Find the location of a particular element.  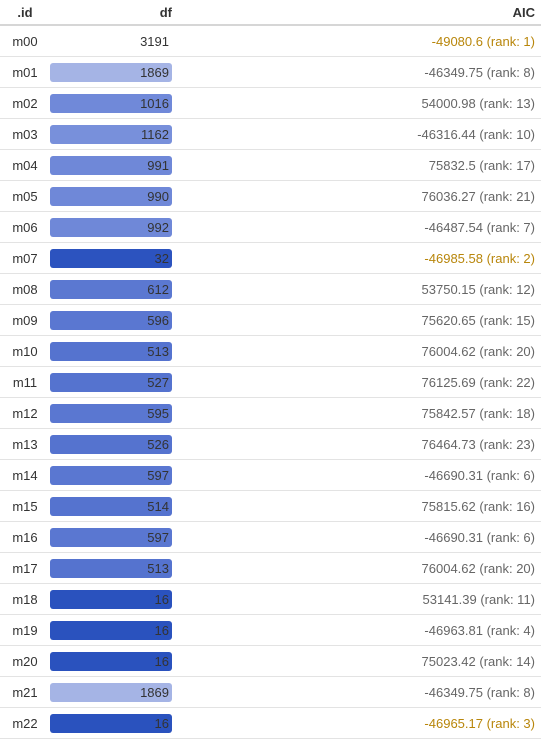

df-value: 1162 is located at coordinates (155, 134).